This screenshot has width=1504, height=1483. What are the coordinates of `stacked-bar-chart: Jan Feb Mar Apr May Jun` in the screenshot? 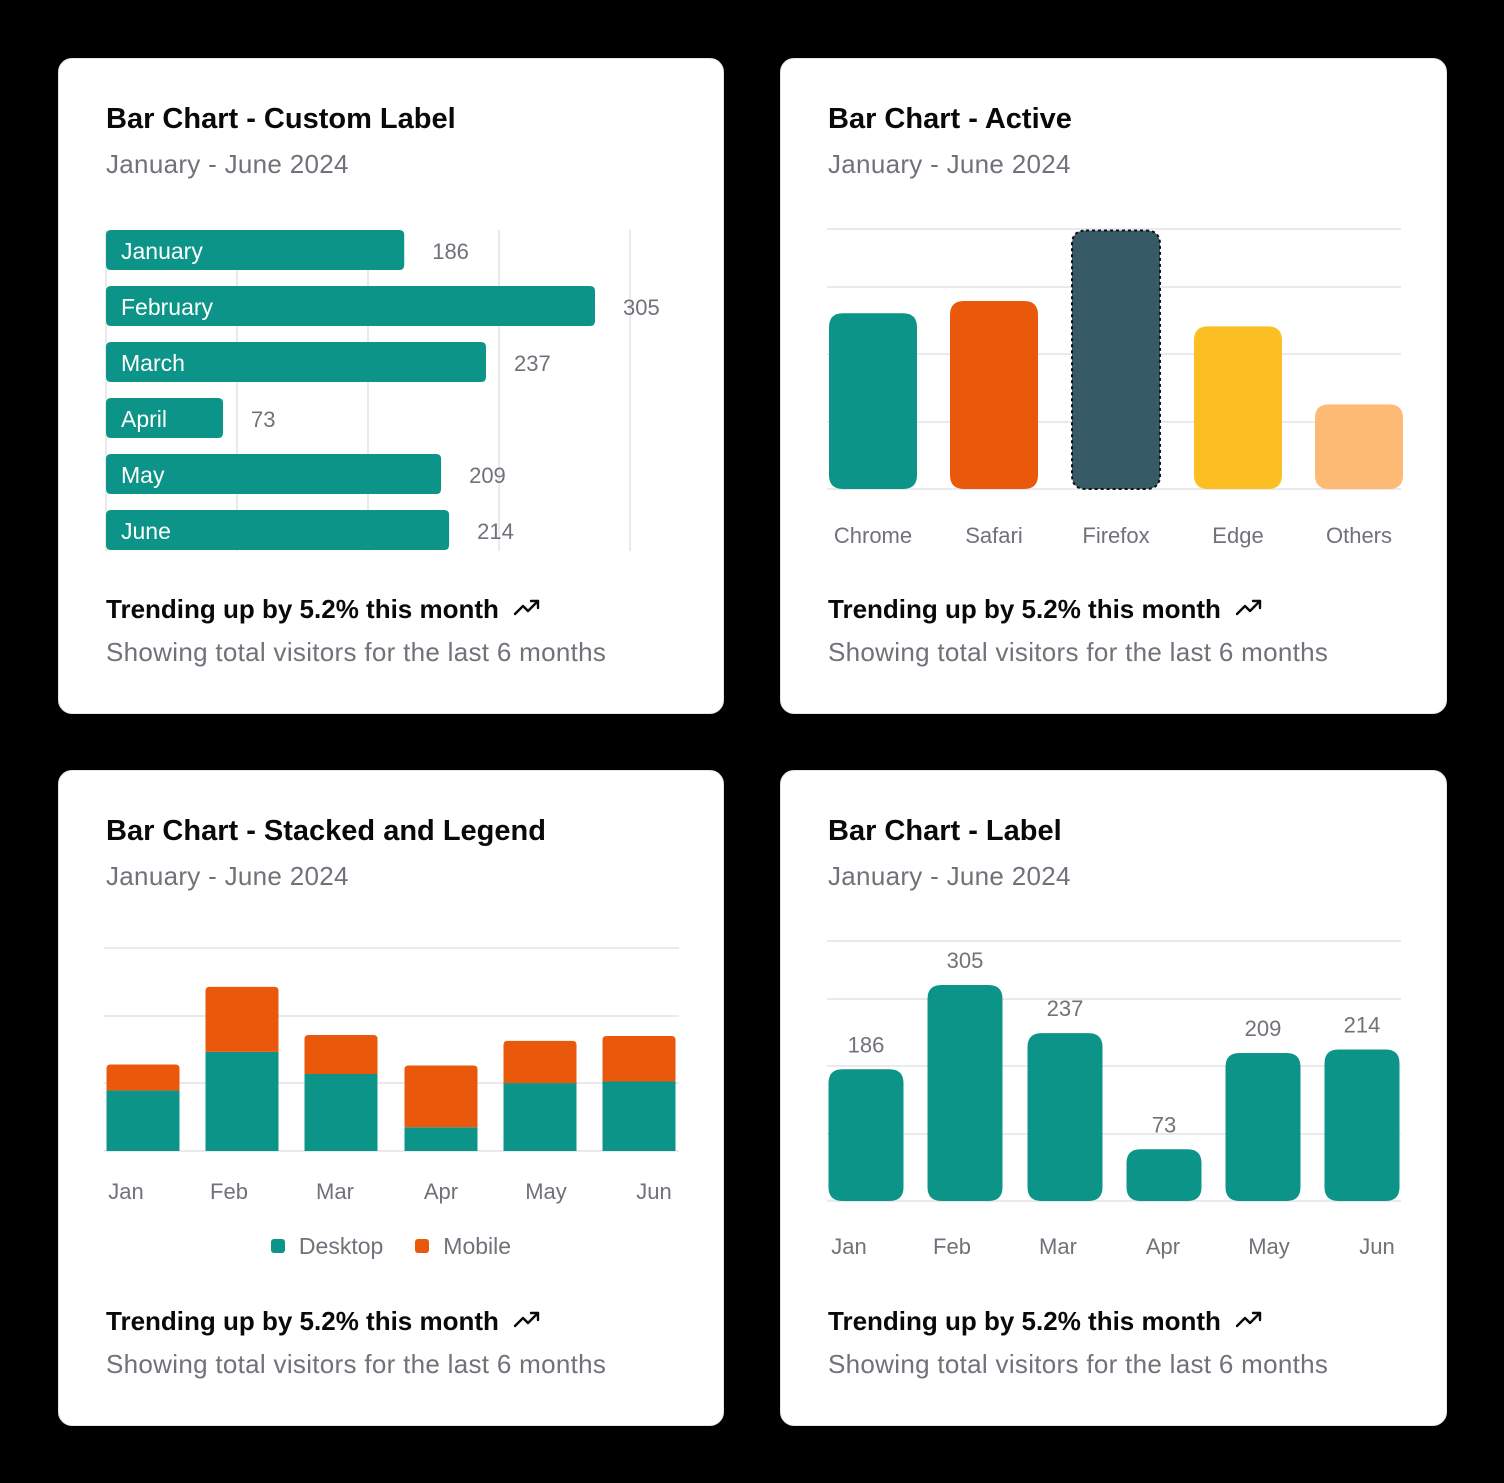 It's located at (391, 1075).